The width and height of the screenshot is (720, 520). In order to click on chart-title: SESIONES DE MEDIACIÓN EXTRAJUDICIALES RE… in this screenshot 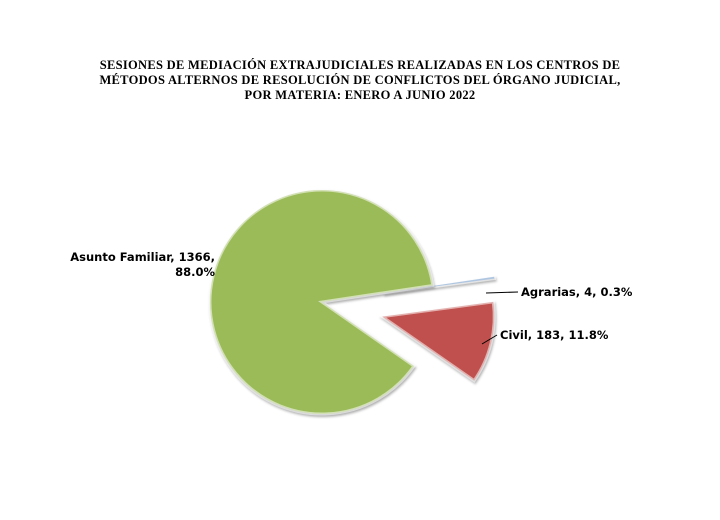, I will do `click(360, 80)`.